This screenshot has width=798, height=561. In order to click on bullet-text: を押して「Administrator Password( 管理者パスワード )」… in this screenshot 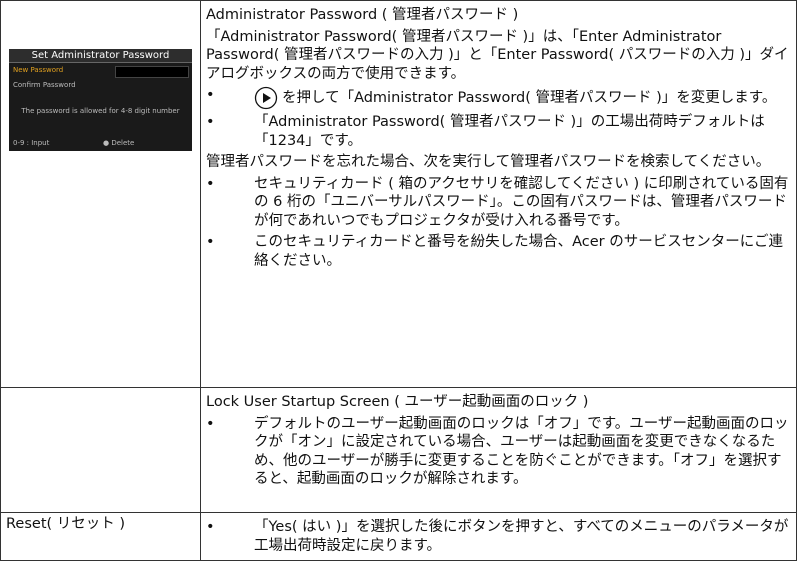, I will do `click(529, 98)`.